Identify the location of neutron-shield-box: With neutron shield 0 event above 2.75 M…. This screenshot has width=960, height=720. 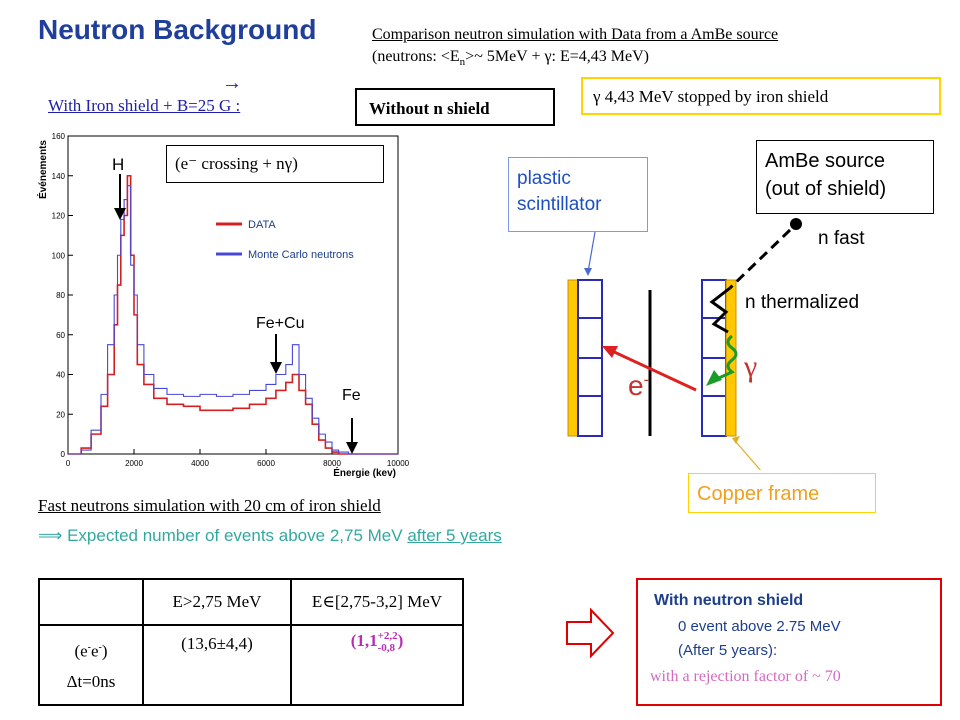
(789, 642).